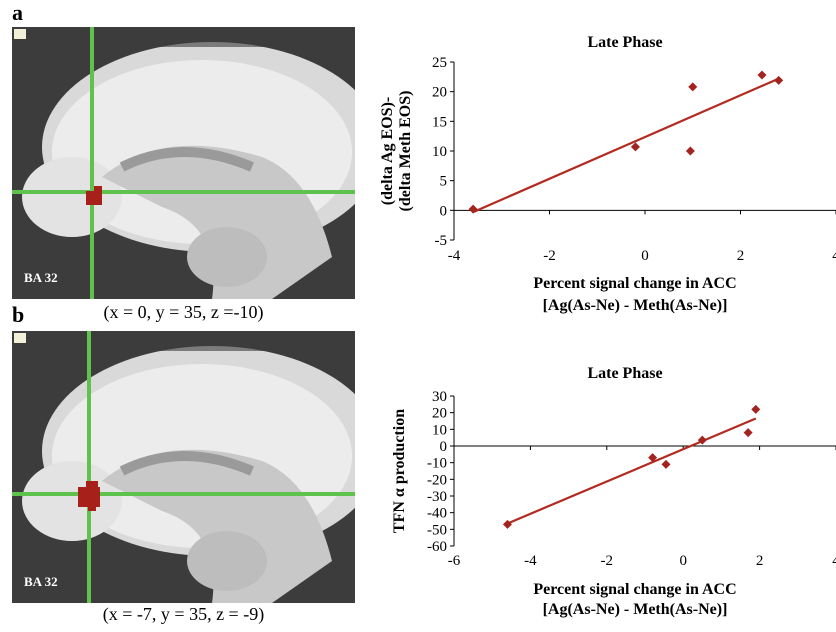 Image resolution: width=836 pixels, height=632 pixels. I want to click on x-tick-label: -6, so click(454, 561).